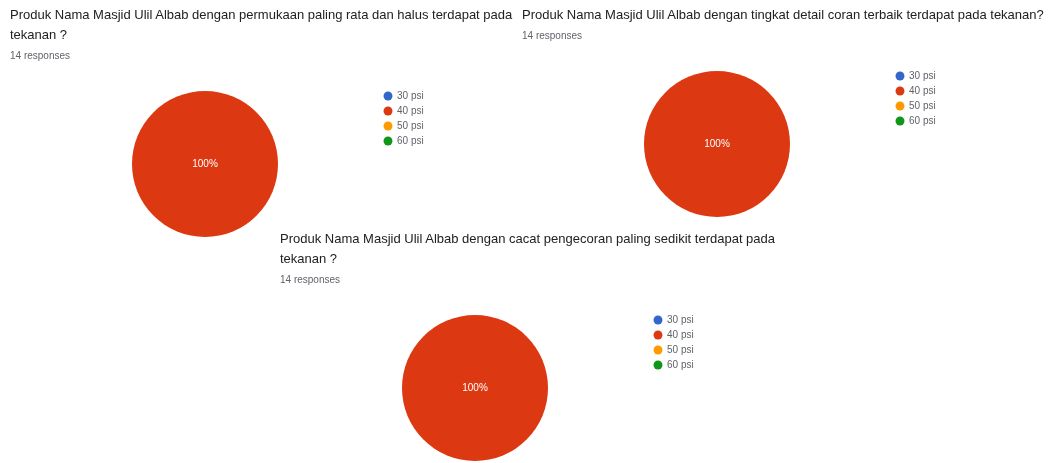 Image resolution: width=1059 pixels, height=463 pixels. Describe the element at coordinates (262, 24) in the screenshot. I see `chart-title: Produk Nama Masjid Ulil Albab dengan permukaan paling rata dan halus terdapat pada tekanan ?` at that location.